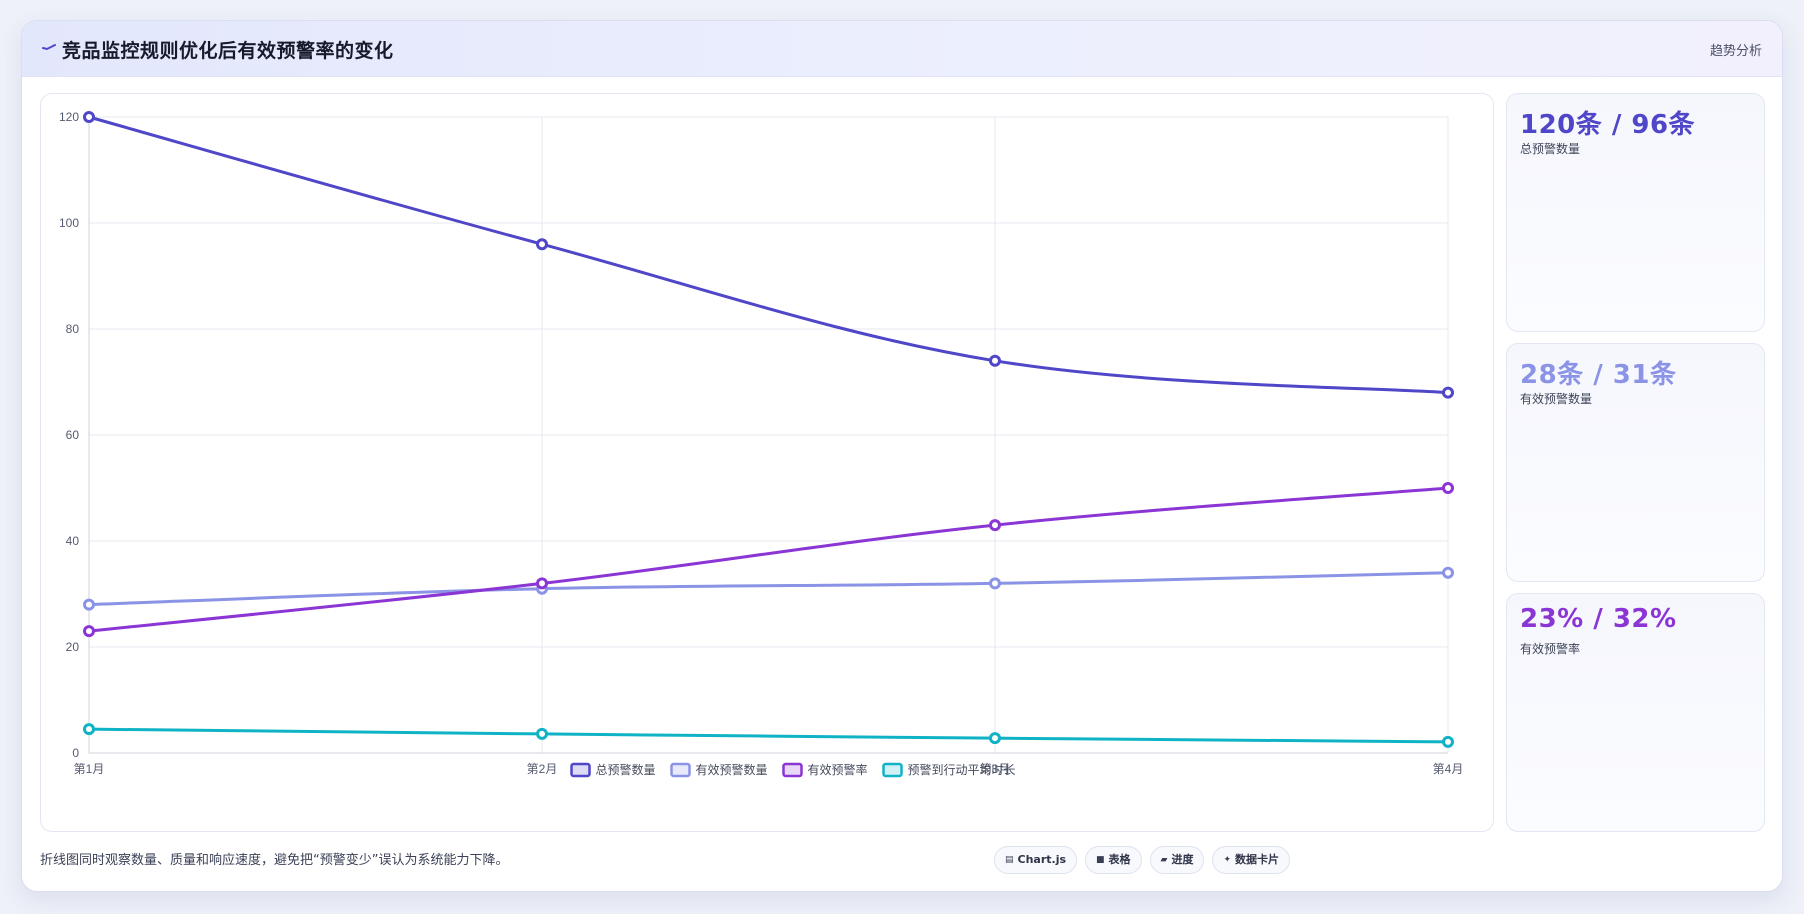 The height and width of the screenshot is (914, 1804). I want to click on x-tick-label: 第4月, so click(1448, 769).